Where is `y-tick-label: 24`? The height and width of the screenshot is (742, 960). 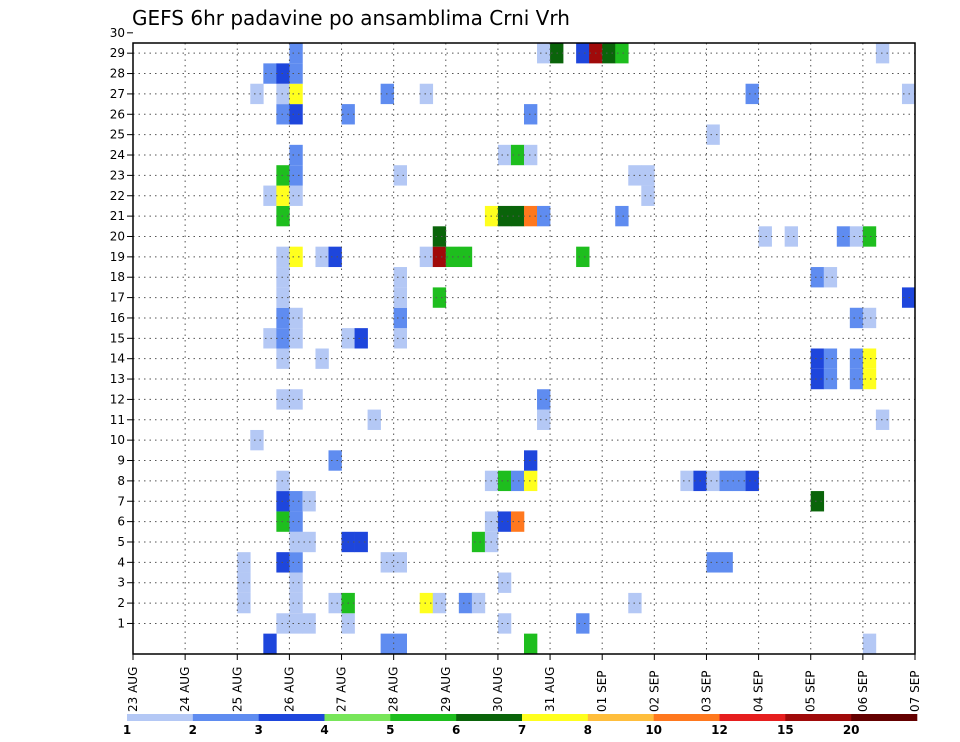
y-tick-label: 24 is located at coordinates (117, 155).